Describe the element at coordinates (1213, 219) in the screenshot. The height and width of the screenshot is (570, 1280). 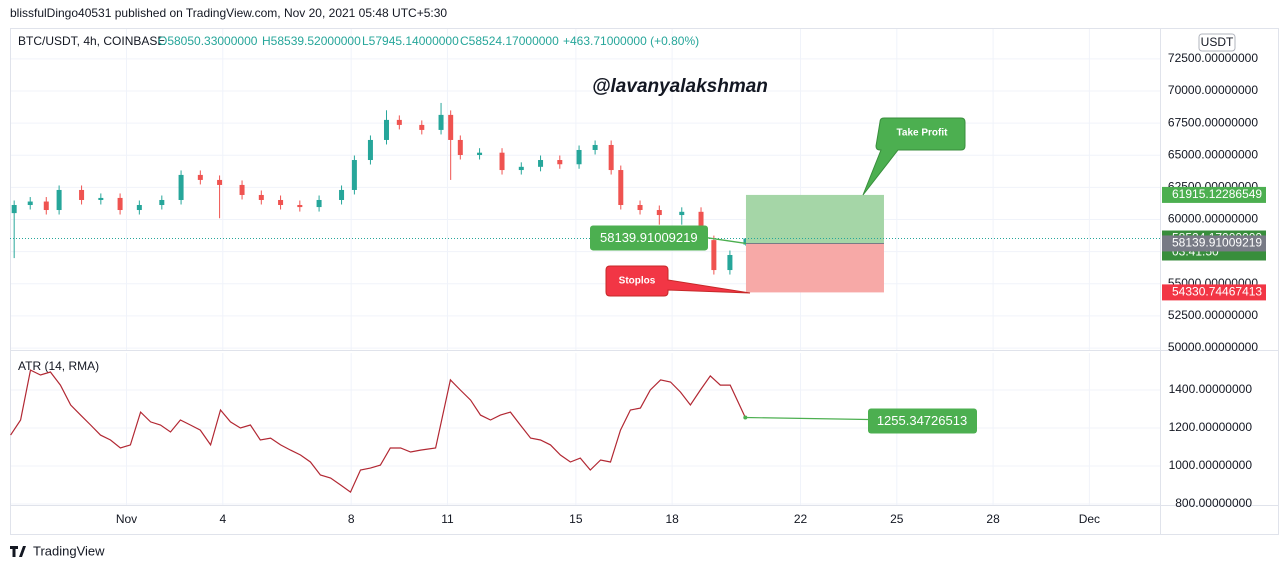
I see `y-tick-label: 60000.00000000` at that location.